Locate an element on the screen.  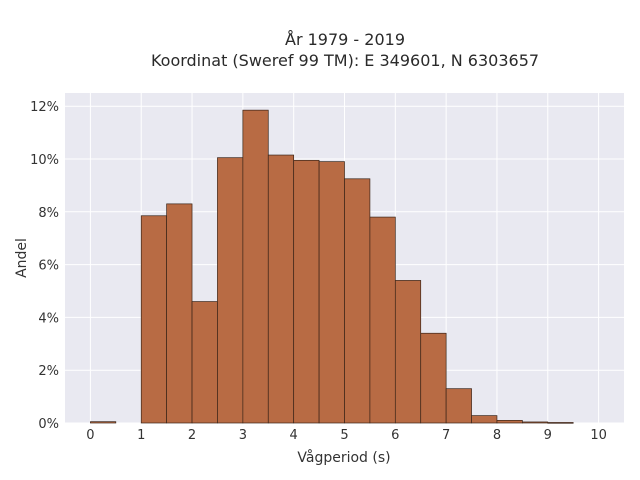
x-tick-label: 10 is located at coordinates (598, 435).